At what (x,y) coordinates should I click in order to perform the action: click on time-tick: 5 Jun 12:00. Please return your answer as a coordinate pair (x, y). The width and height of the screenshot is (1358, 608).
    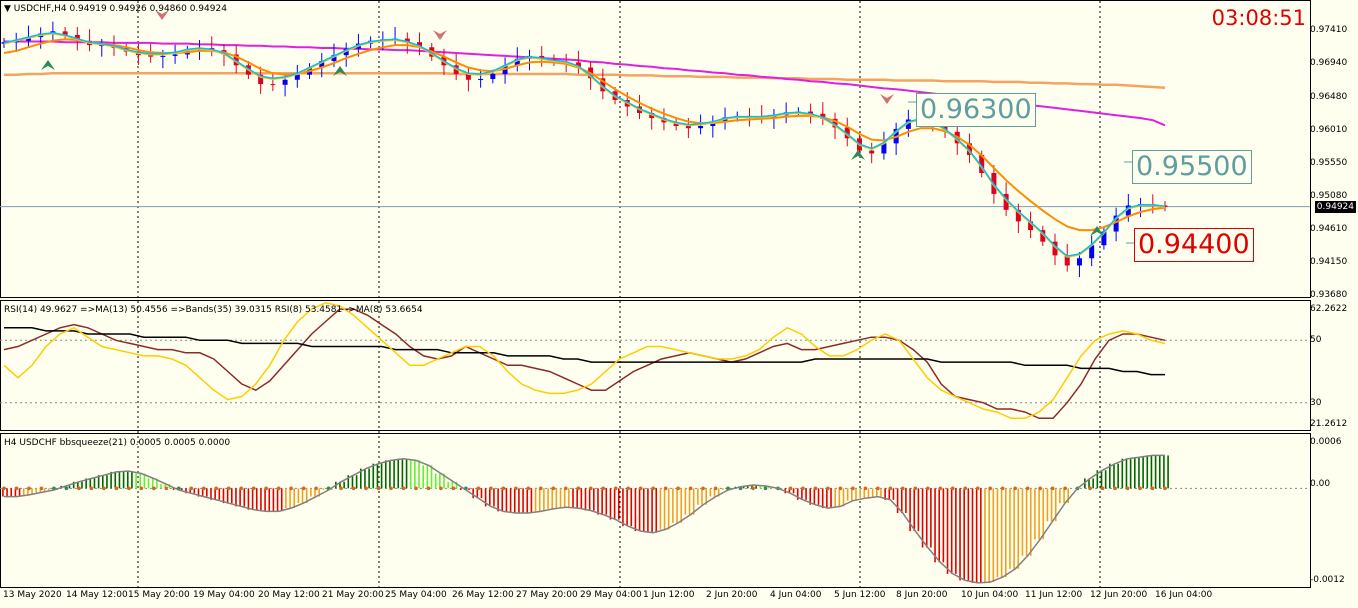
    Looking at the image, I should click on (860, 595).